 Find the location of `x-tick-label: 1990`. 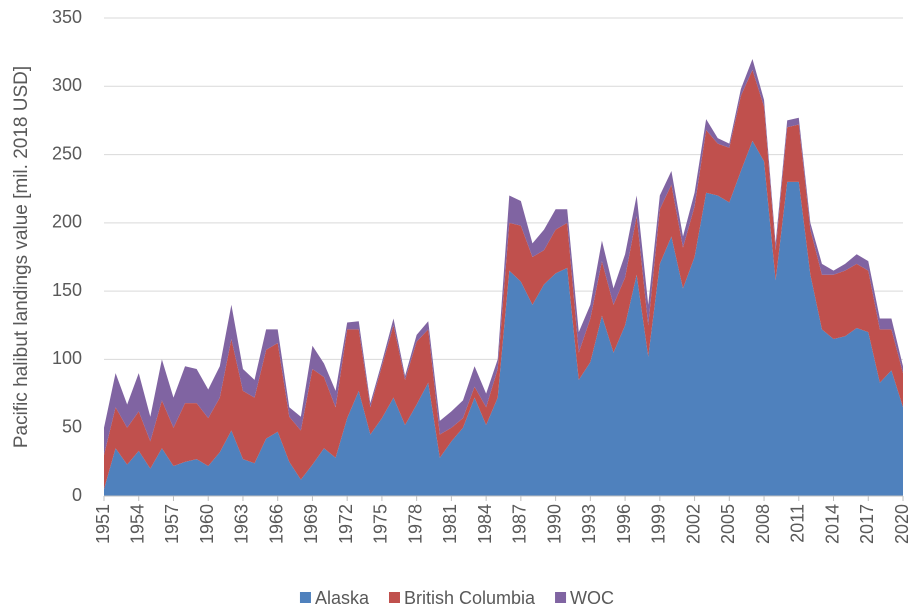

x-tick-label: 1990 is located at coordinates (554, 524).